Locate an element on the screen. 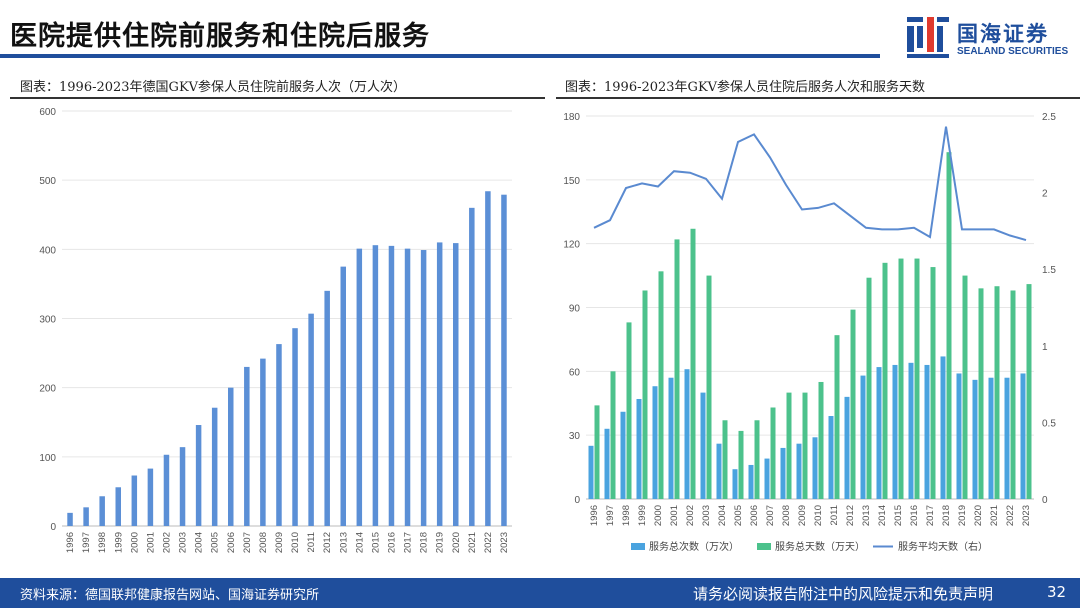 This screenshot has width=1080, height=608. legend-label-days: 服务总天数（万天） is located at coordinates (820, 546).